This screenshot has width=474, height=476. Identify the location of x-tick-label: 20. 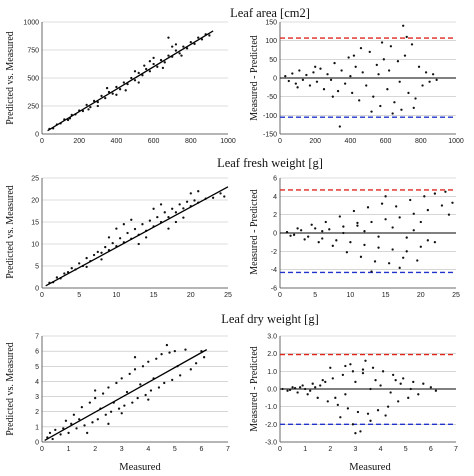
(191, 295).